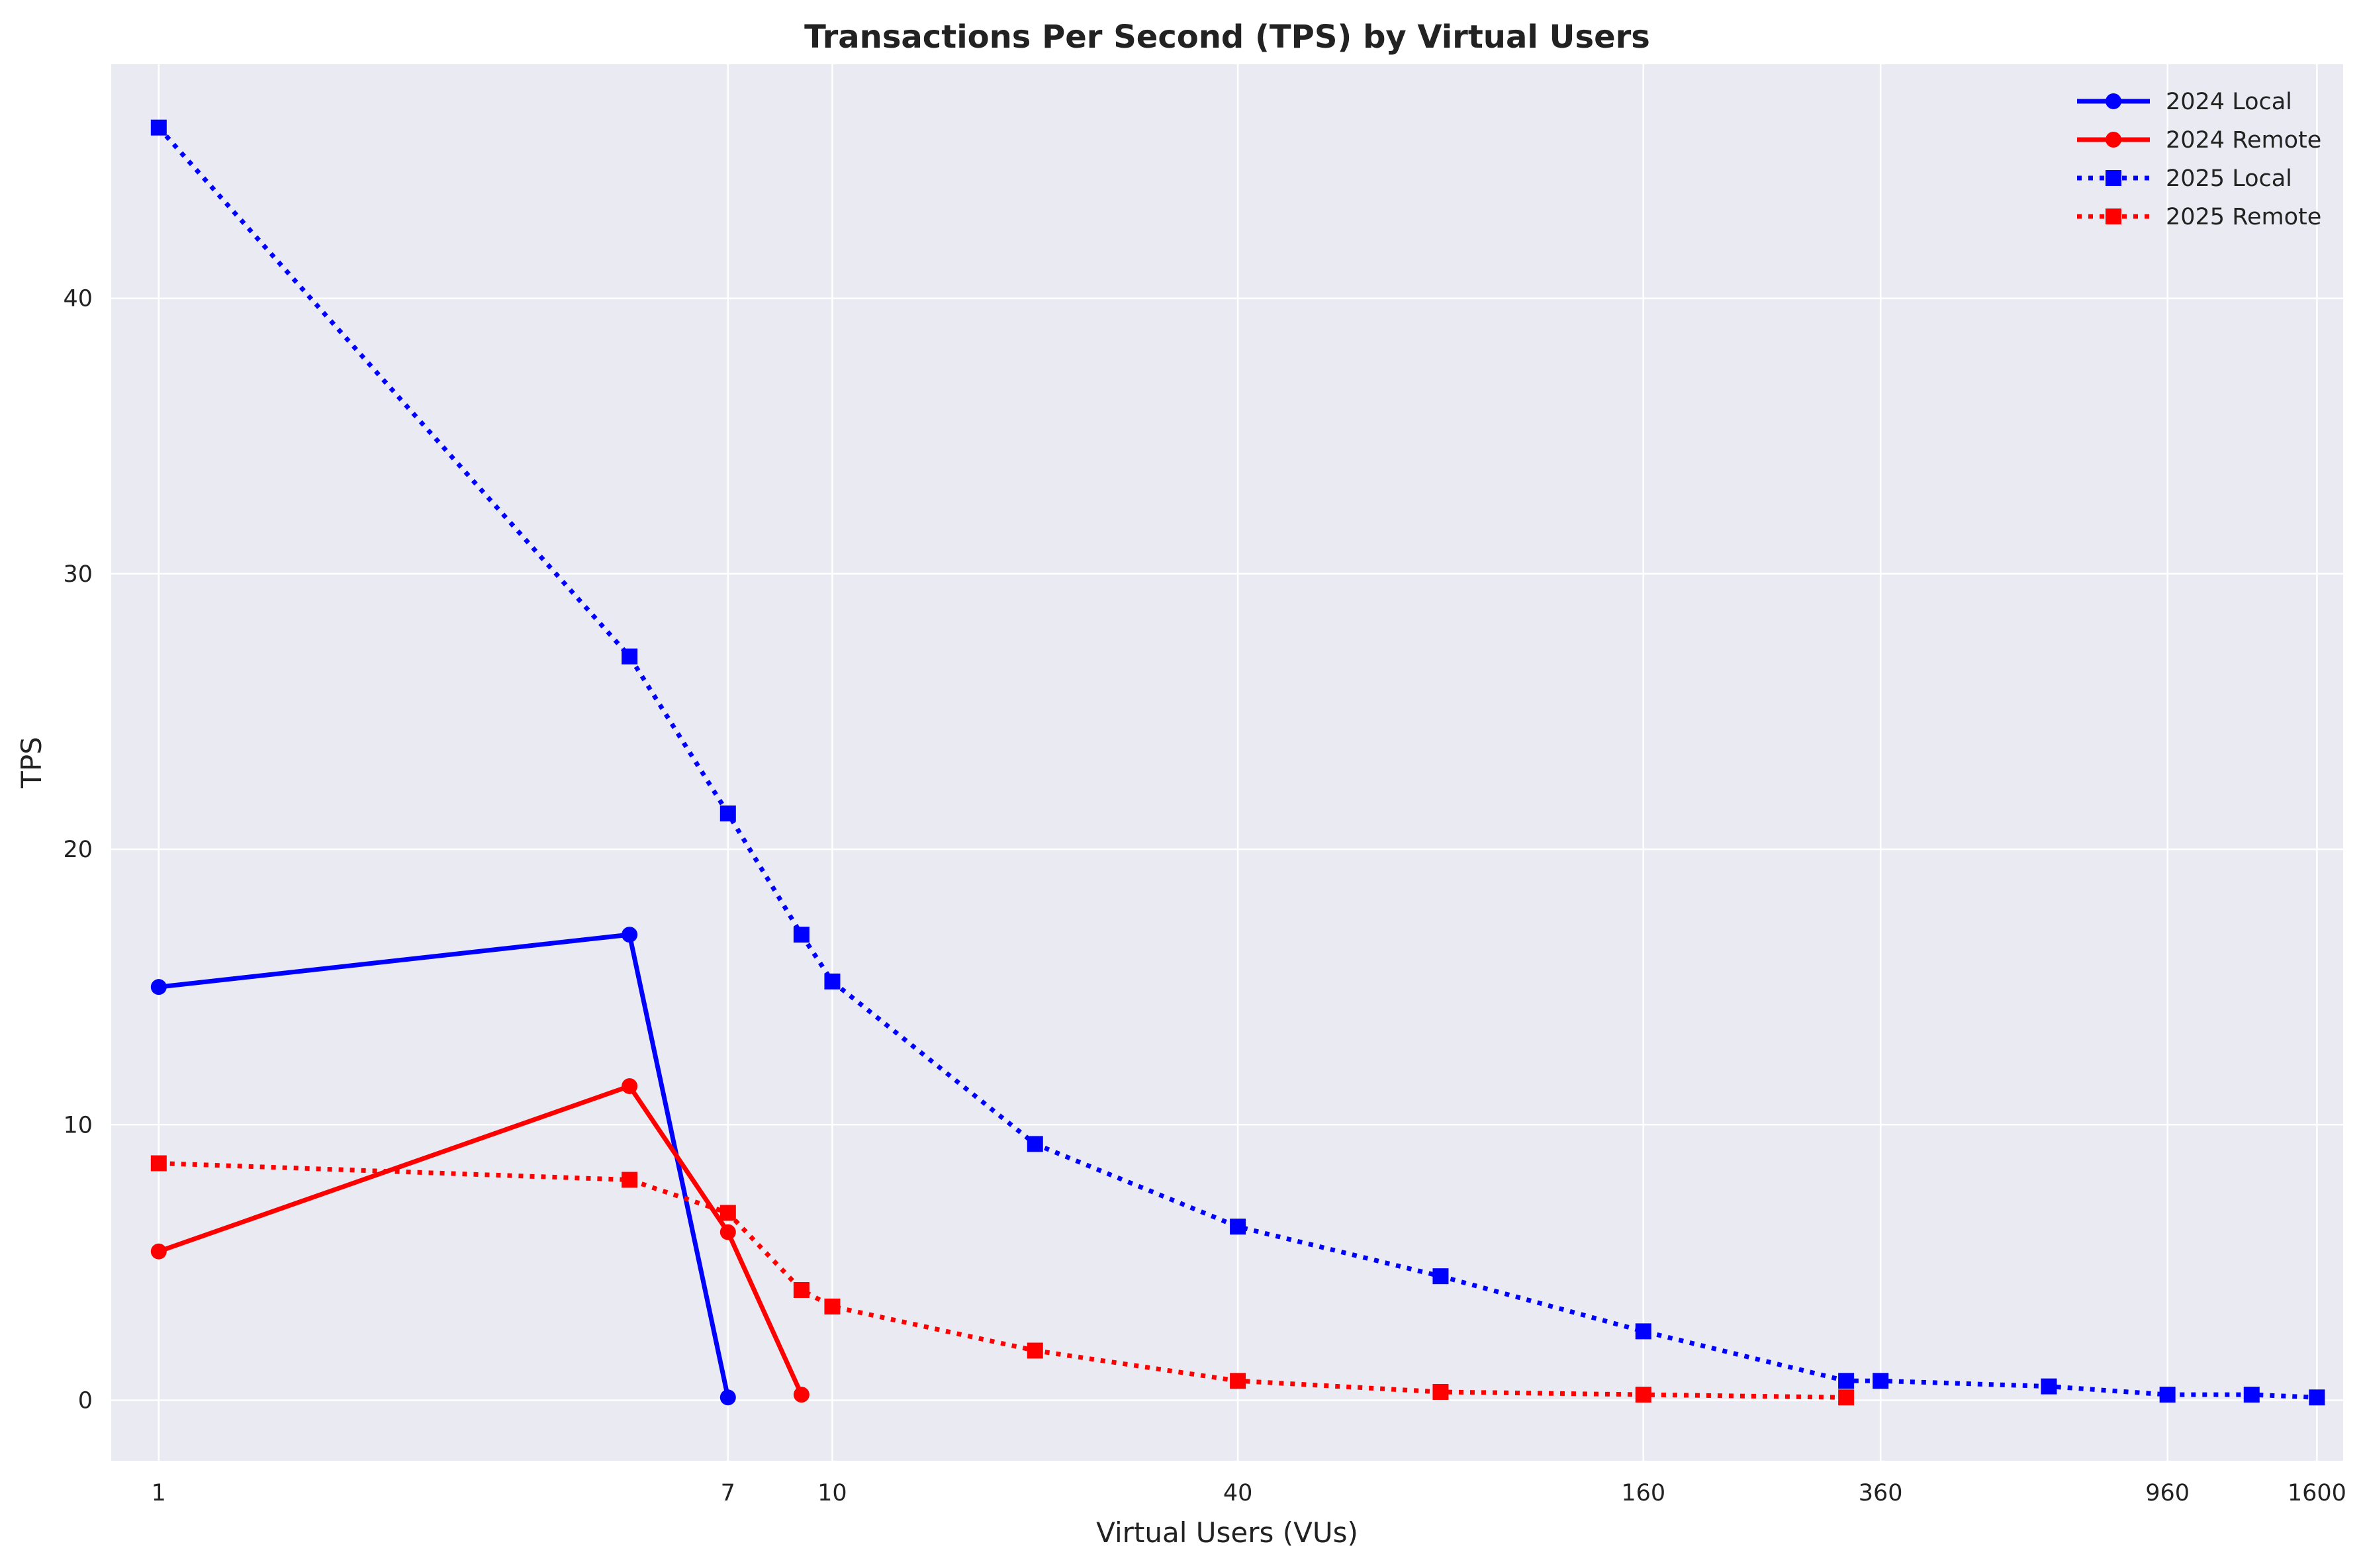 This screenshot has width=2363, height=1568. I want to click on x-tick-label: 160, so click(1643, 1493).